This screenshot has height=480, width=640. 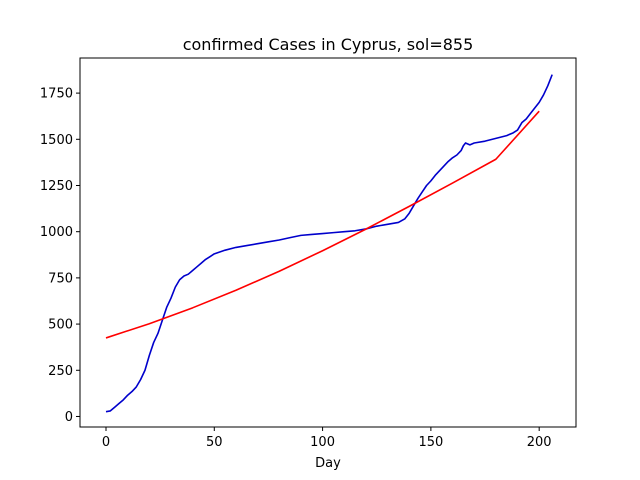 What do you see at coordinates (106, 442) in the screenshot?
I see `x-tick-label: 0` at bounding box center [106, 442].